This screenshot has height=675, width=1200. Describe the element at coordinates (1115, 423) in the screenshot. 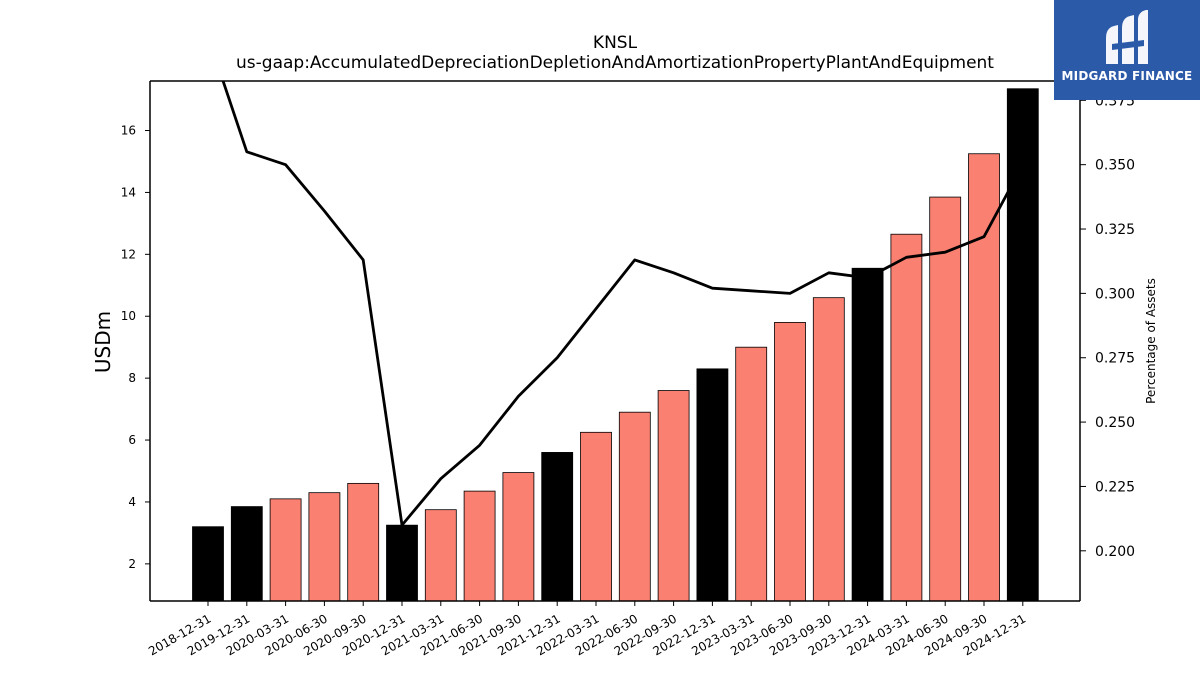

I see `y2-tick-label: 0.250` at that location.